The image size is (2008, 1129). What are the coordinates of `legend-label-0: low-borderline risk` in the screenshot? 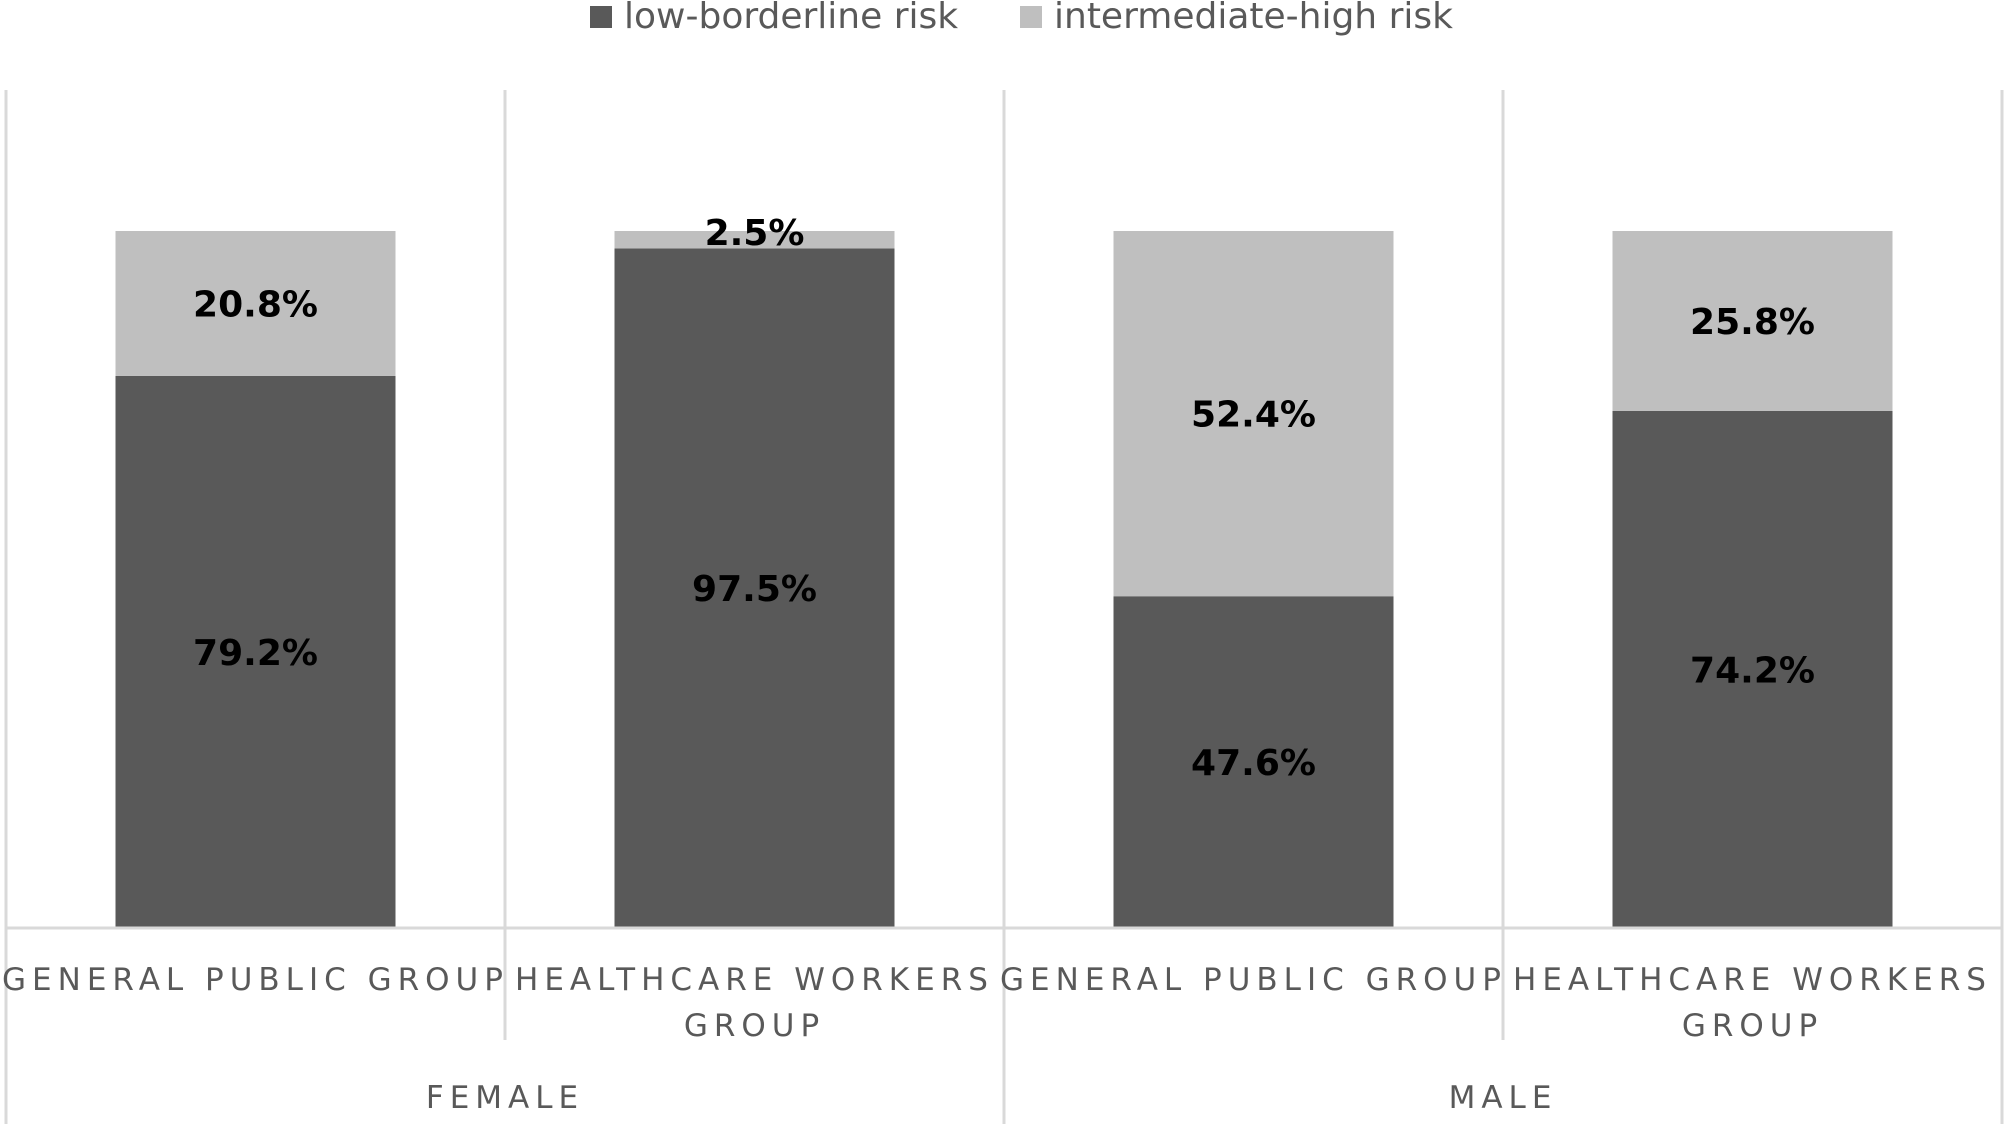 It's located at (791, 18).